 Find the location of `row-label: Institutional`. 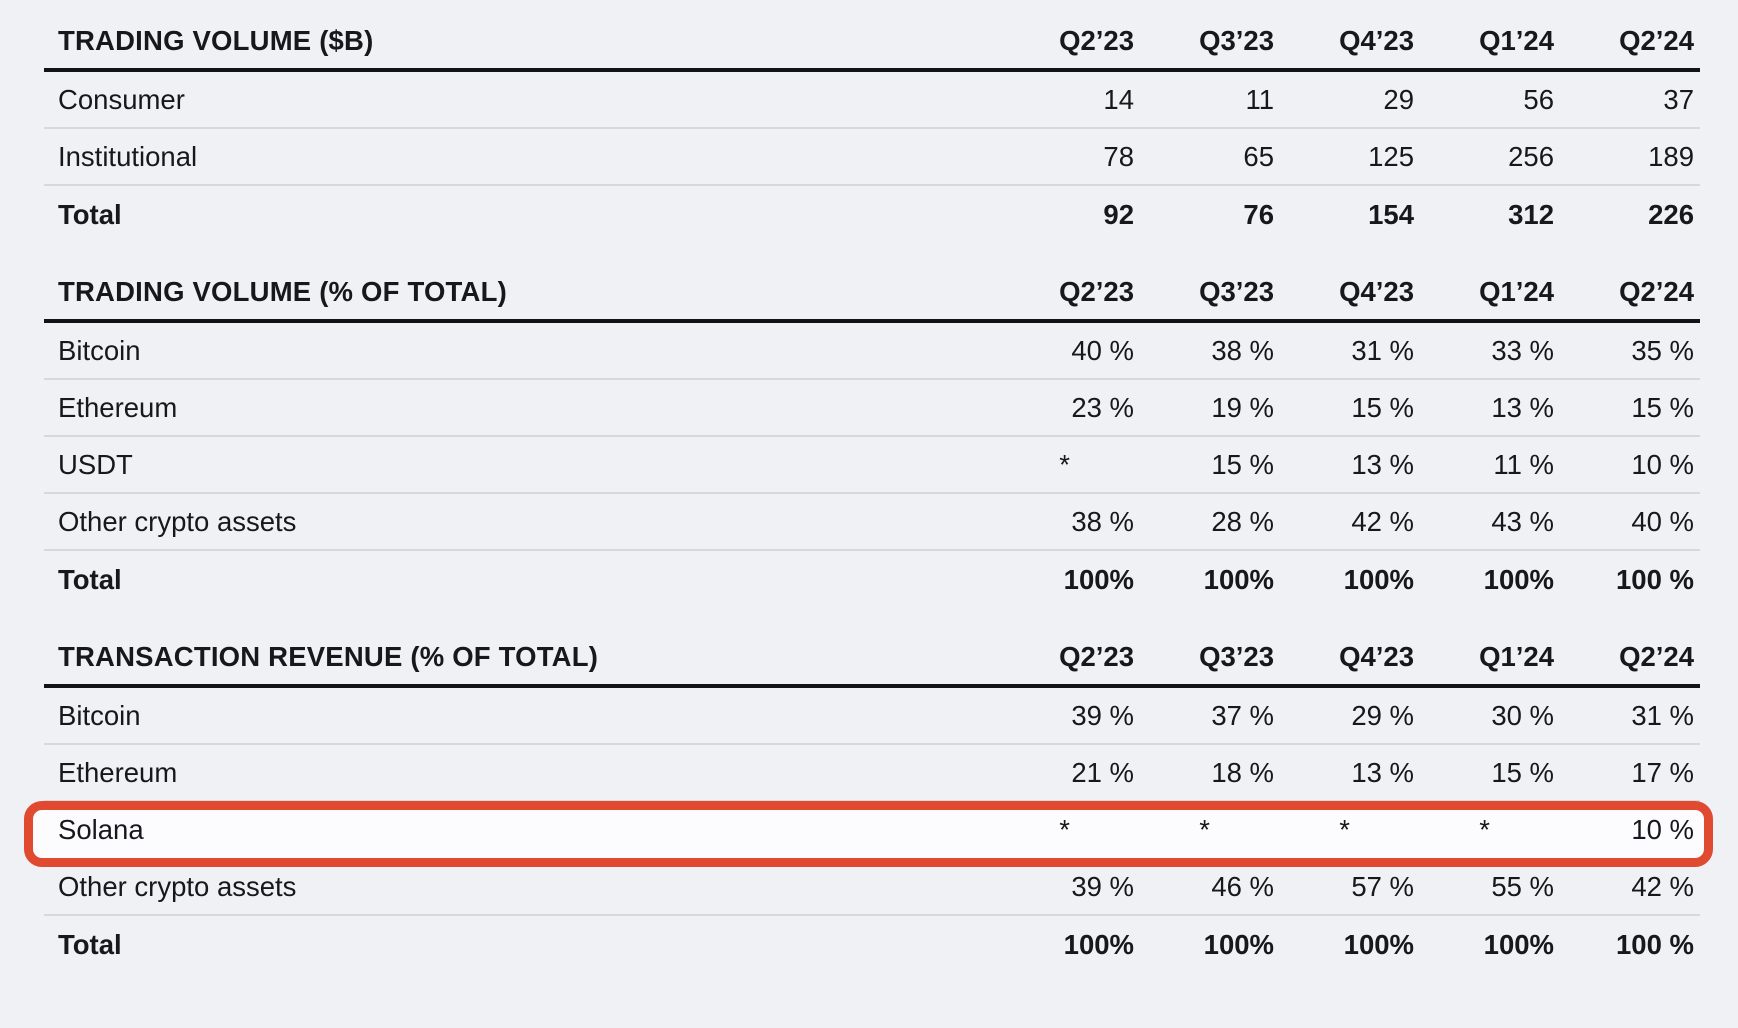

row-label: Institutional is located at coordinates (128, 156).